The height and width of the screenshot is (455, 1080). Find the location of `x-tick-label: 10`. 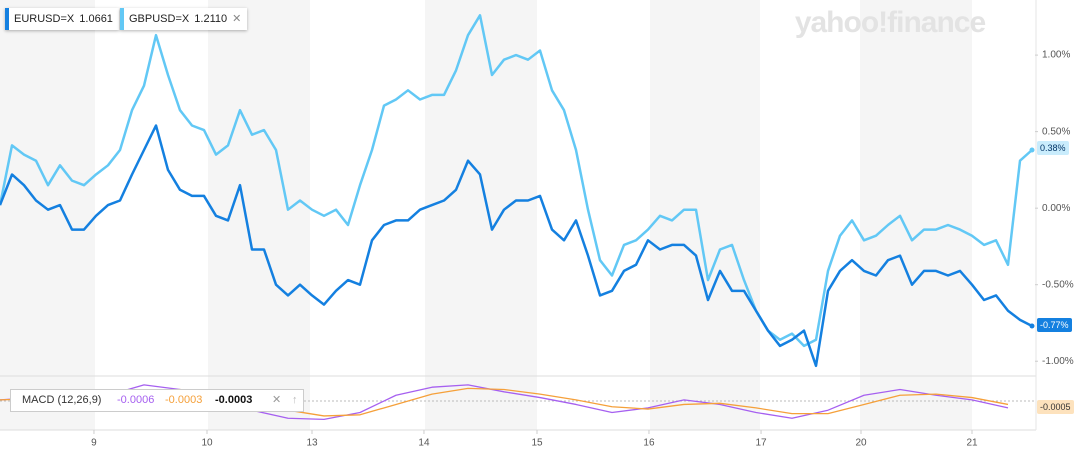

x-tick-label: 10 is located at coordinates (207, 443).